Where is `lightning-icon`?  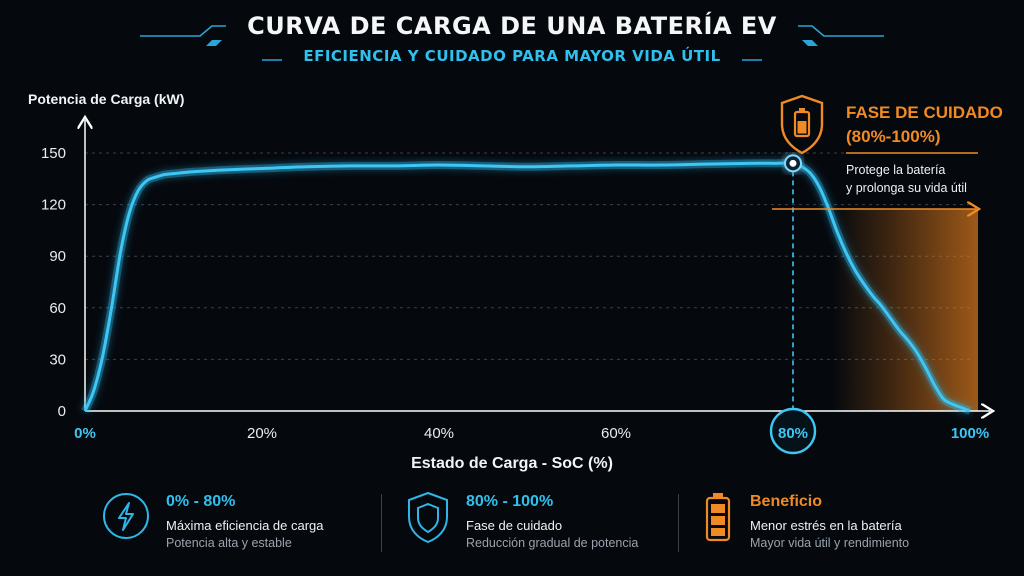
lightning-icon is located at coordinates (126, 516).